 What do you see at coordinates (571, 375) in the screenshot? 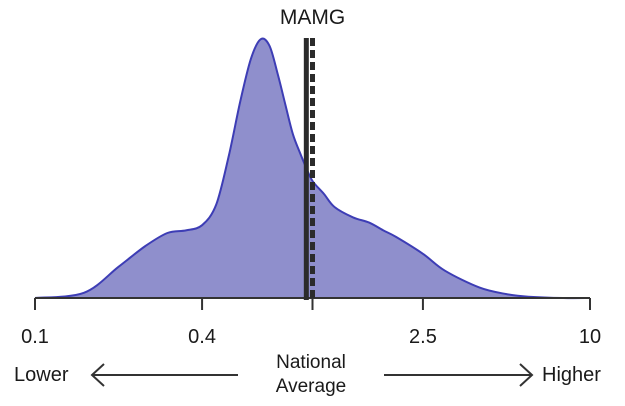
I see `higher-label: Higher` at bounding box center [571, 375].